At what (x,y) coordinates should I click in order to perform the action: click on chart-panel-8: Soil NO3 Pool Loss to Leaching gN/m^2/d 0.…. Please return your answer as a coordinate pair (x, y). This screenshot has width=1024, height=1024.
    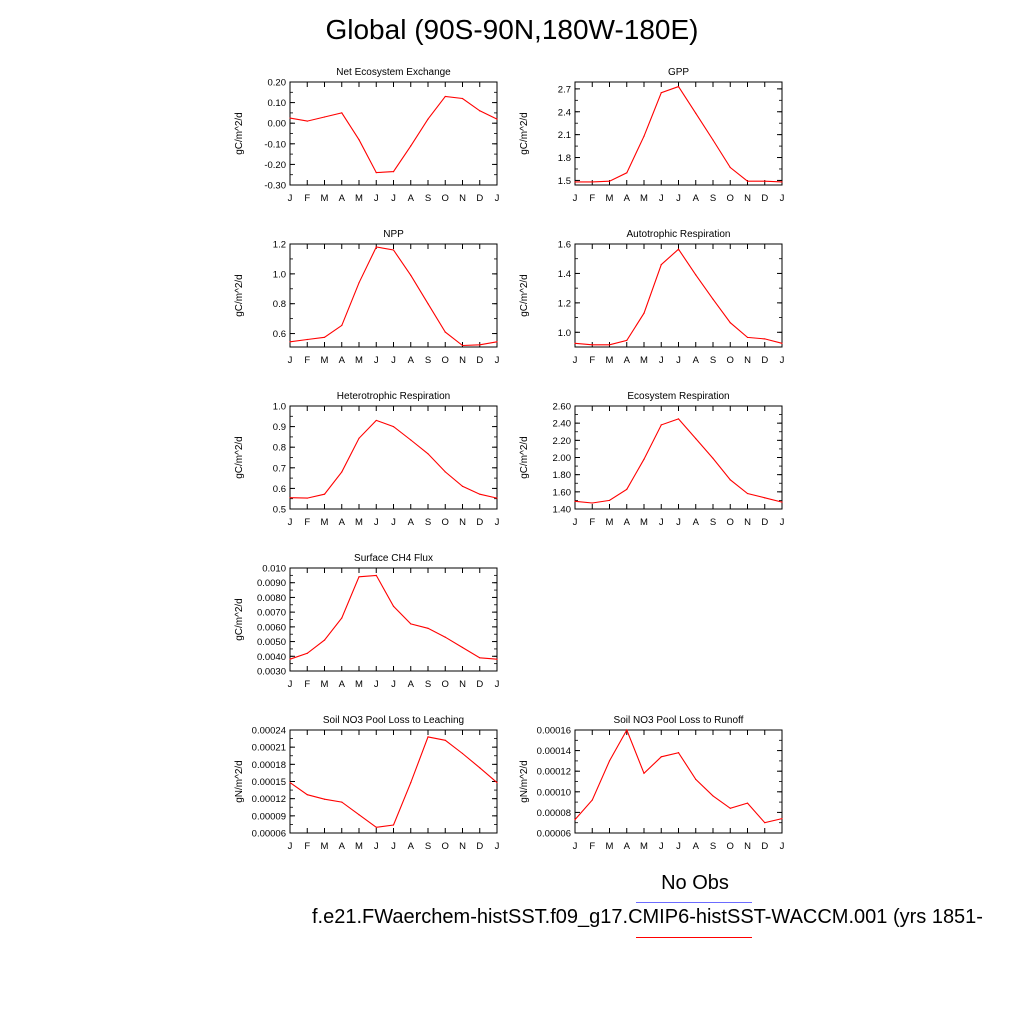
    Looking at the image, I should click on (367, 783).